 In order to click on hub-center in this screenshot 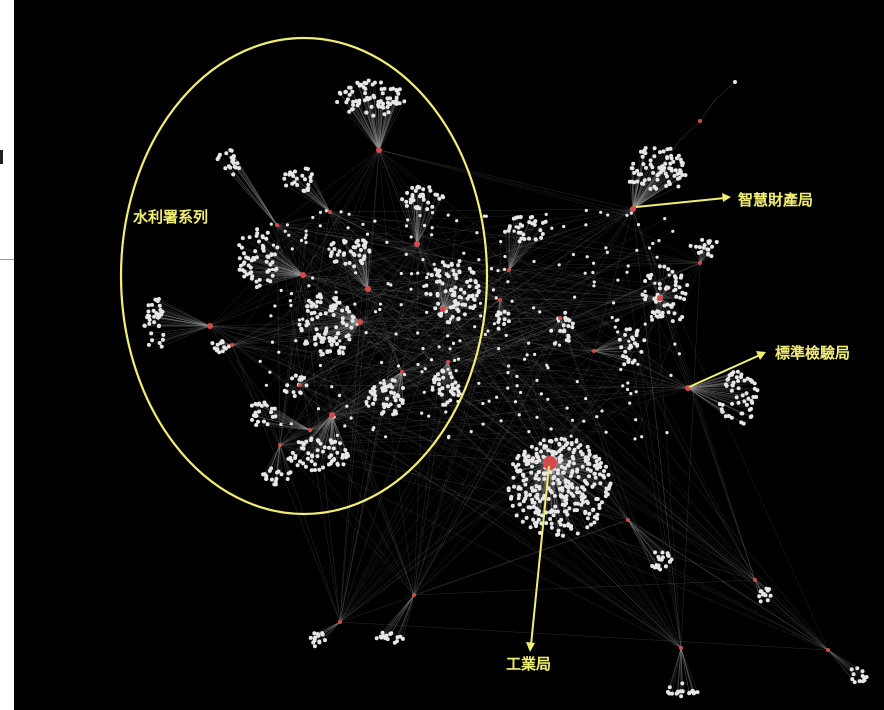, I will do `click(443, 309)`.